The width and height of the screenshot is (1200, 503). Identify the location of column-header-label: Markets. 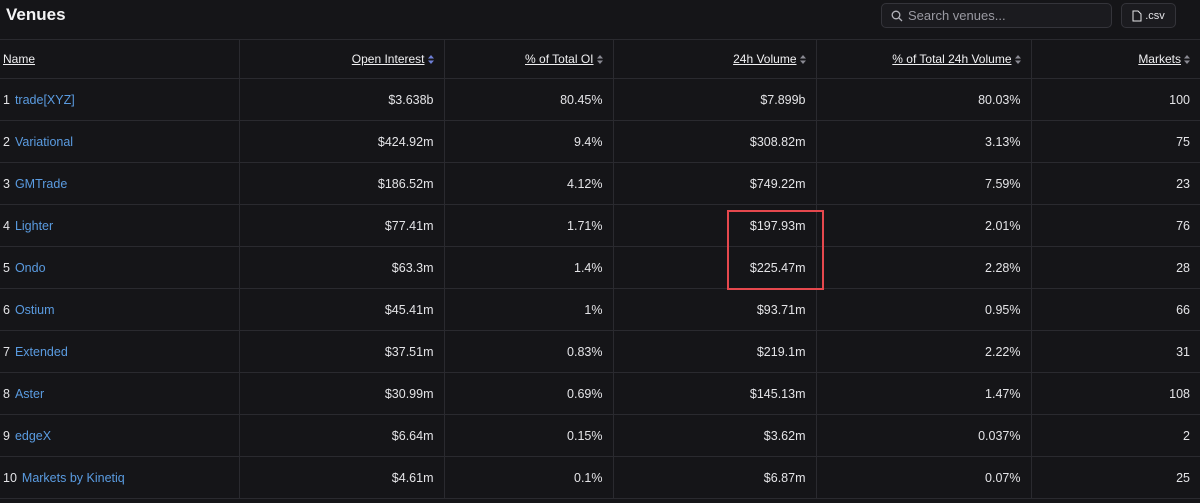
(1159, 59).